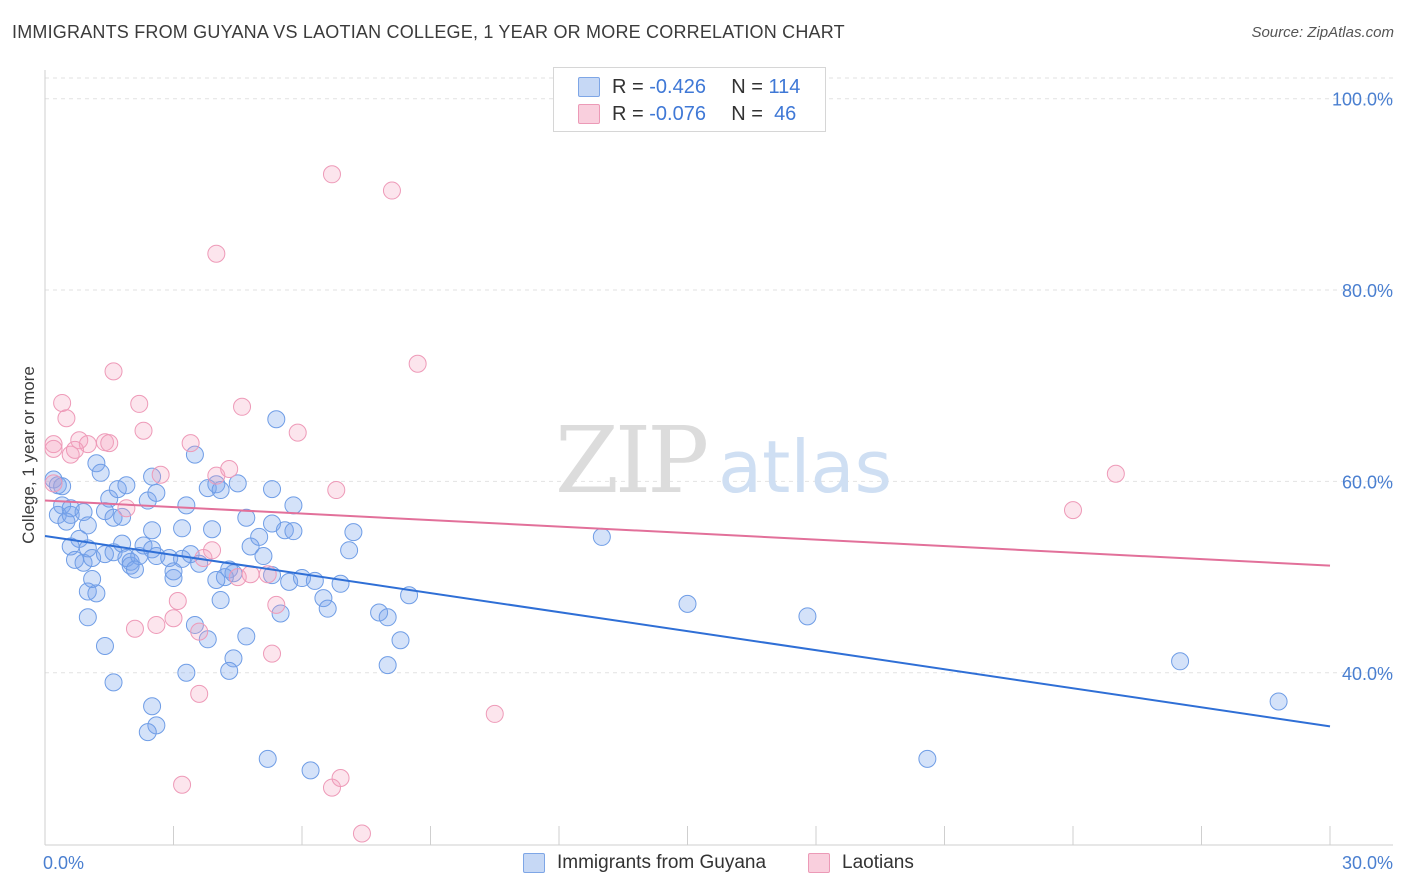  I want to click on watermark-zip: ZIP, so click(630, 460).